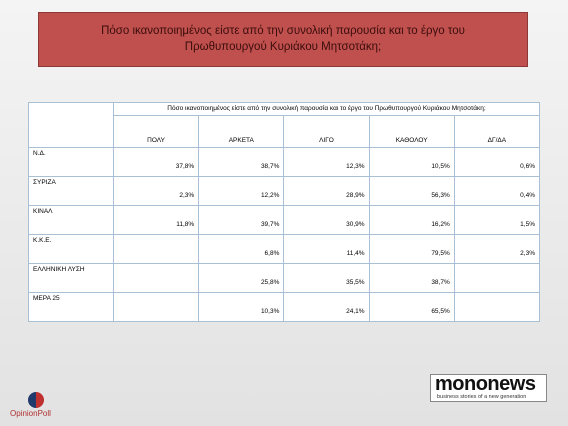 This screenshot has height=426, width=568. Describe the element at coordinates (326, 191) in the screenshot. I see `cell: 28,9%` at that location.